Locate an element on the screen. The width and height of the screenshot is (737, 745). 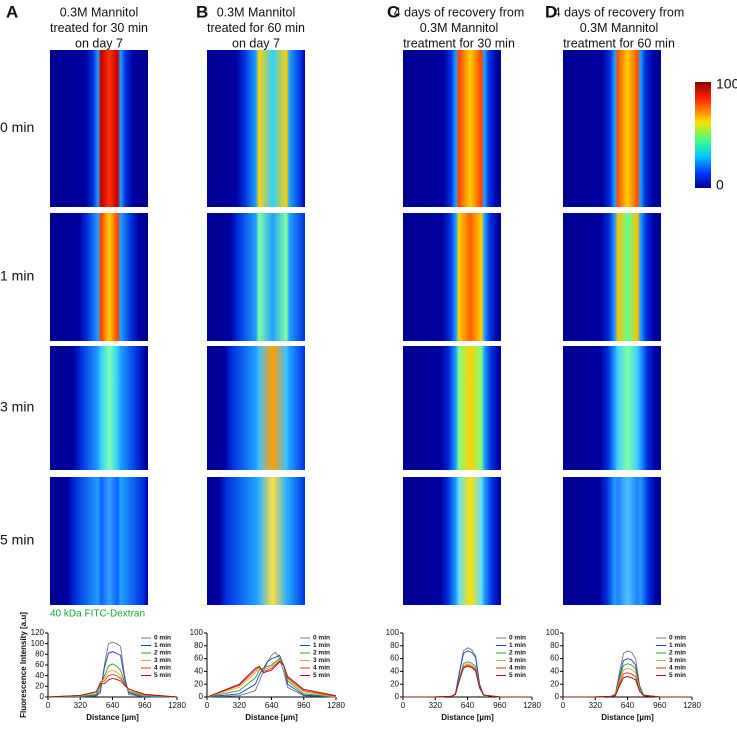
colorbar is located at coordinates (703, 135).